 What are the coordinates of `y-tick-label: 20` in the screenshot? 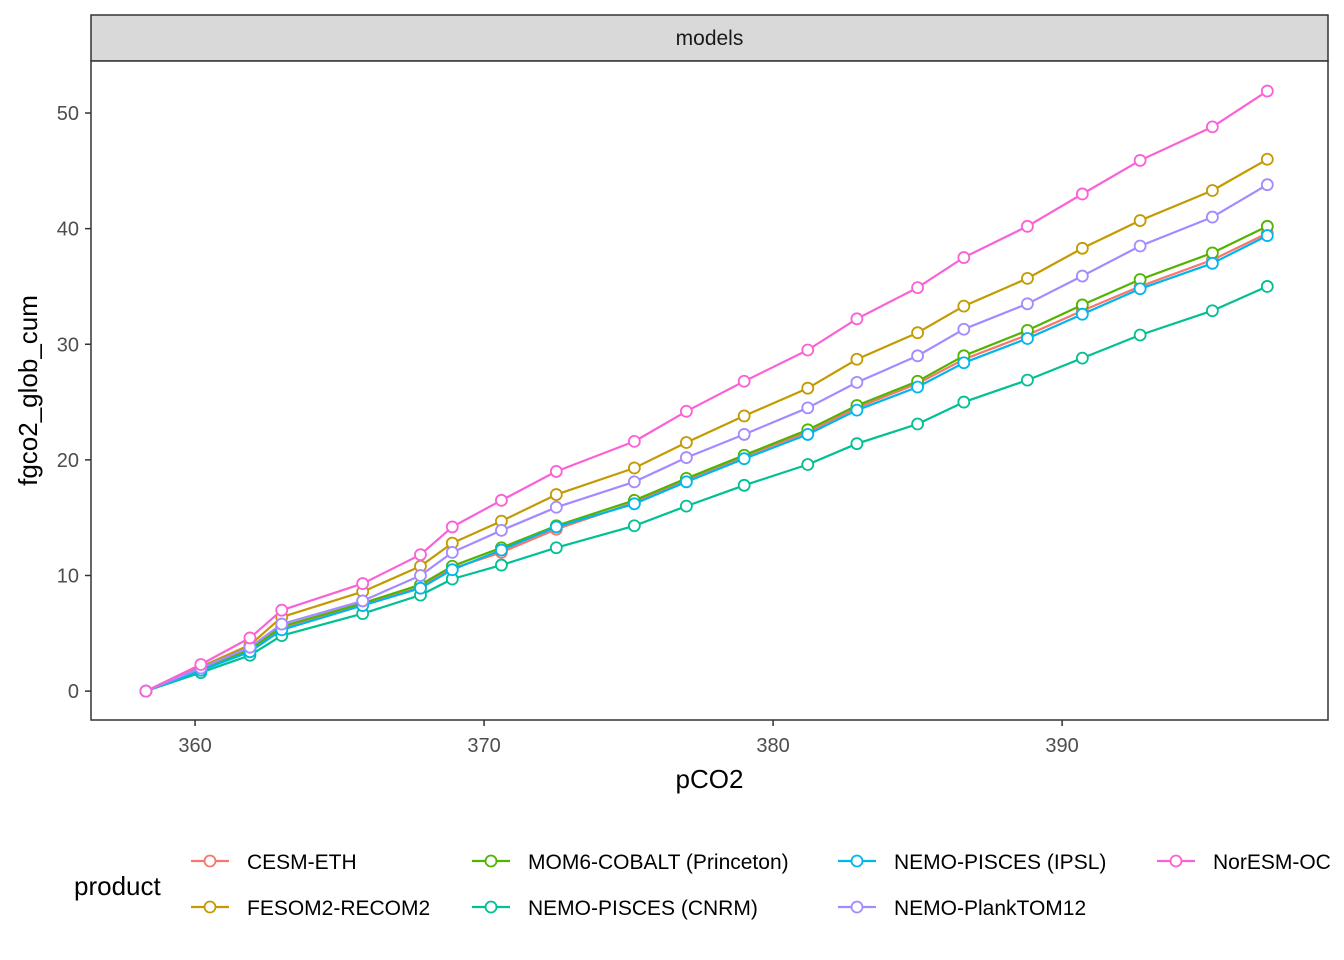 It's located at (68, 461).